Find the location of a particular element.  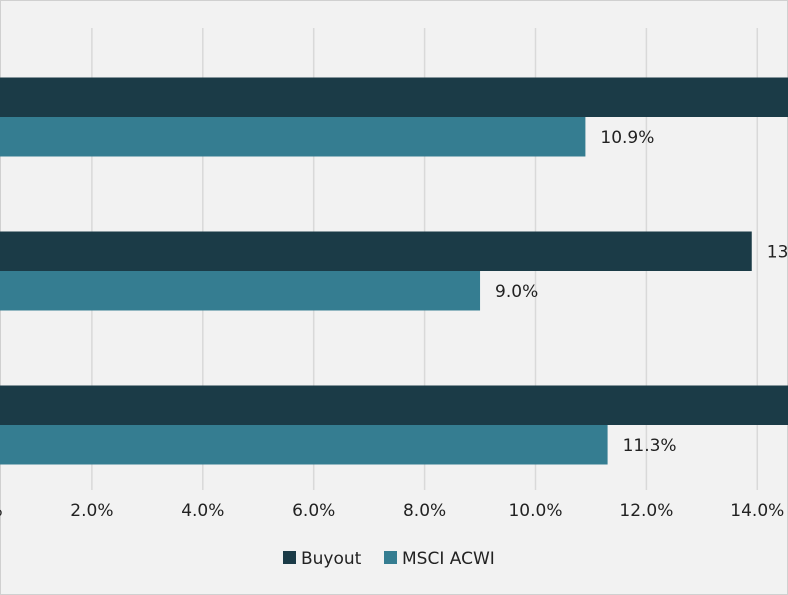

x-tick-label: 6.0% is located at coordinates (313, 511).